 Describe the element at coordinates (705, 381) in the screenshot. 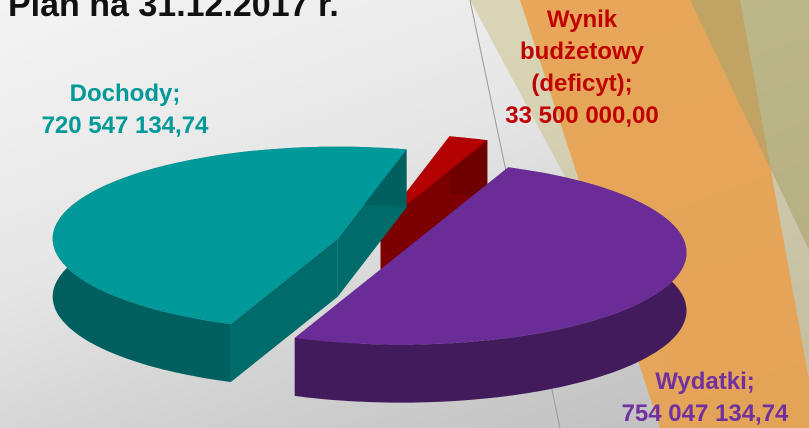

I see `category-label: Wydatki;` at that location.